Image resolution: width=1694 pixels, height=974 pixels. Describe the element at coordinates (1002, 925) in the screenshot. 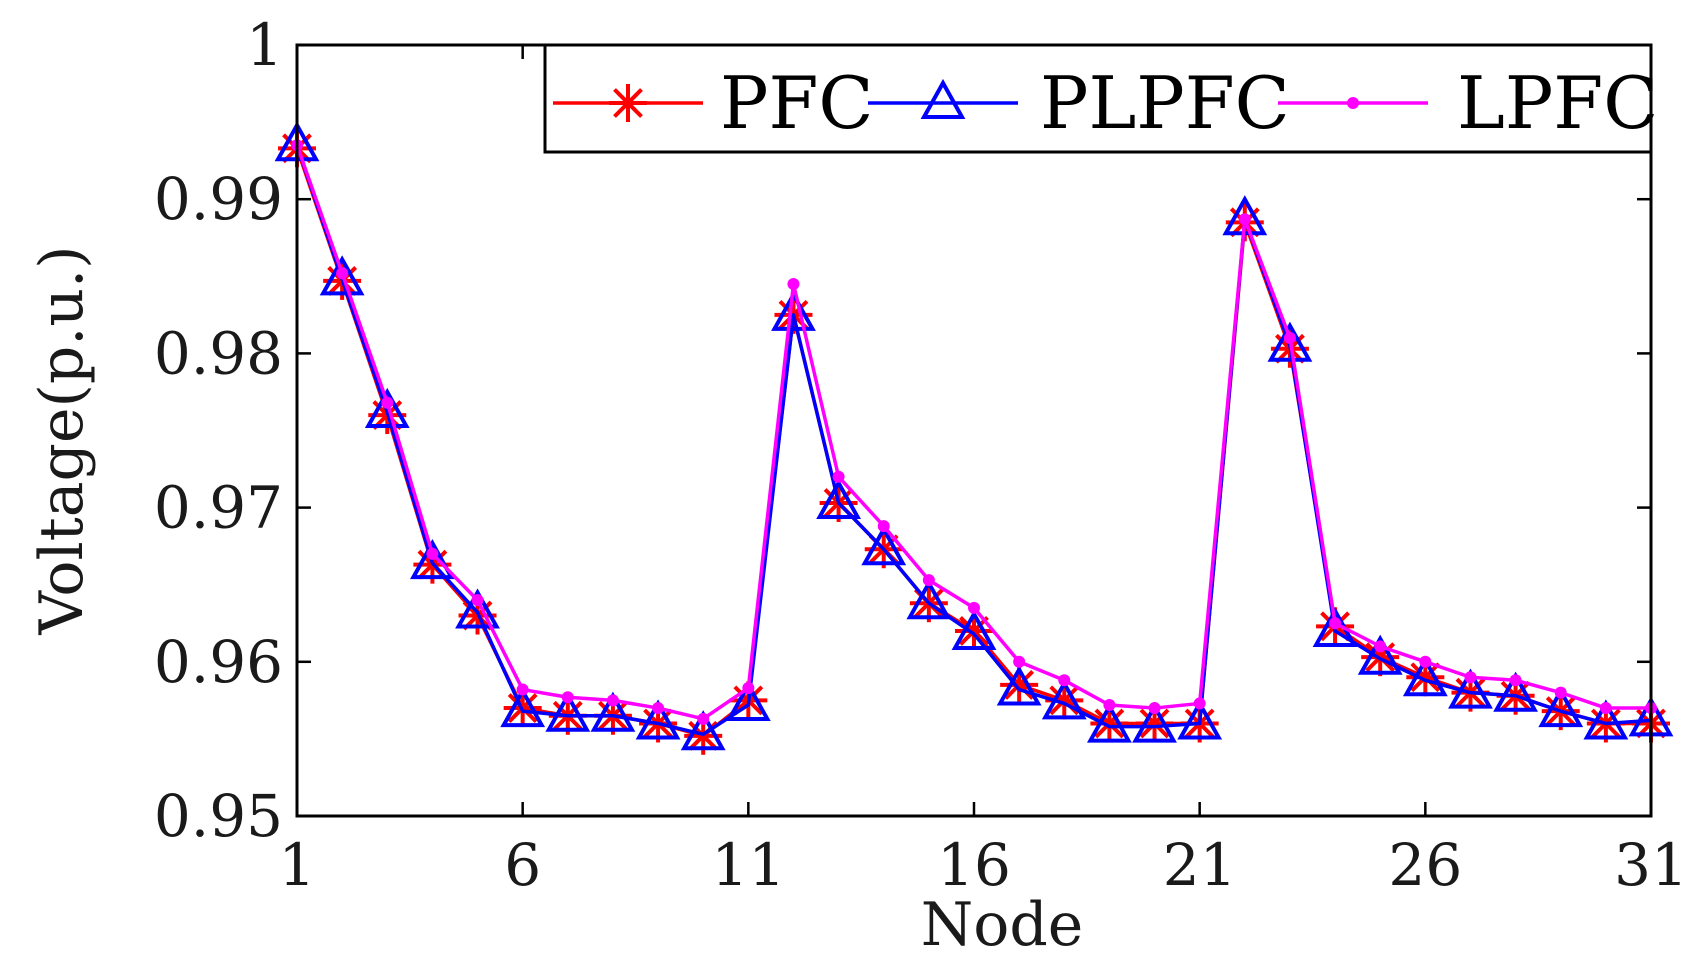

I see `x-axis-title: Node` at that location.